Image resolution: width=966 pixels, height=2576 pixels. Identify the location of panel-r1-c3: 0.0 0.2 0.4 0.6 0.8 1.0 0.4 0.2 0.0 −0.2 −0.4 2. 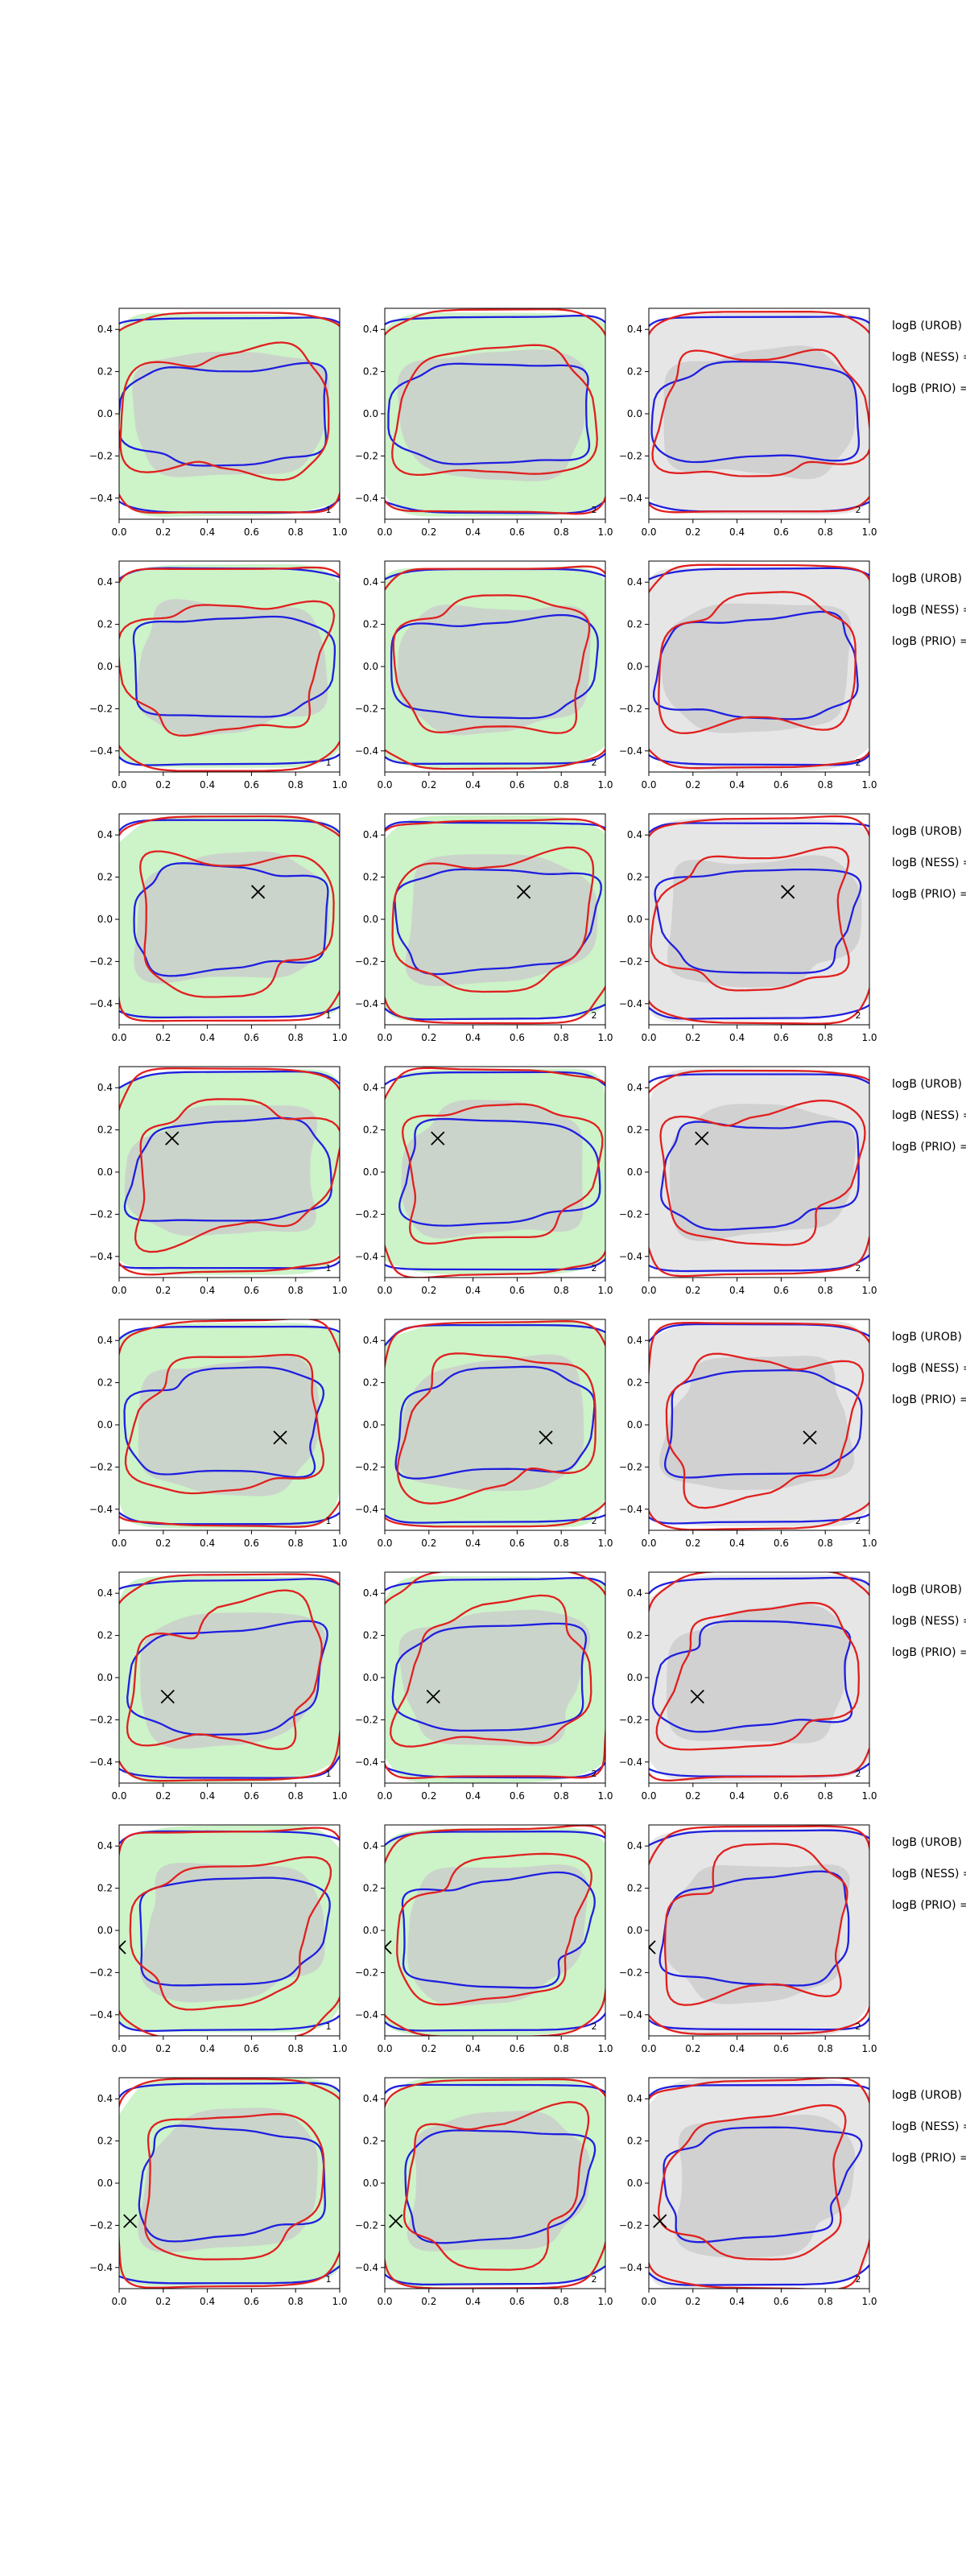
(748, 423).